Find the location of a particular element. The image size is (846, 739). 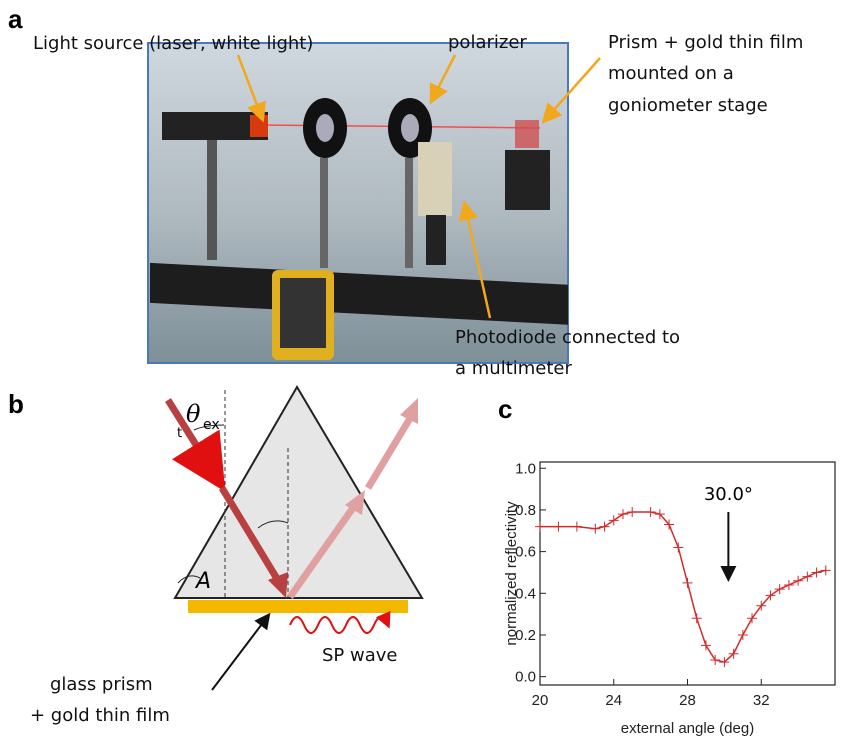

x-tick-label: 28 is located at coordinates (687, 700).